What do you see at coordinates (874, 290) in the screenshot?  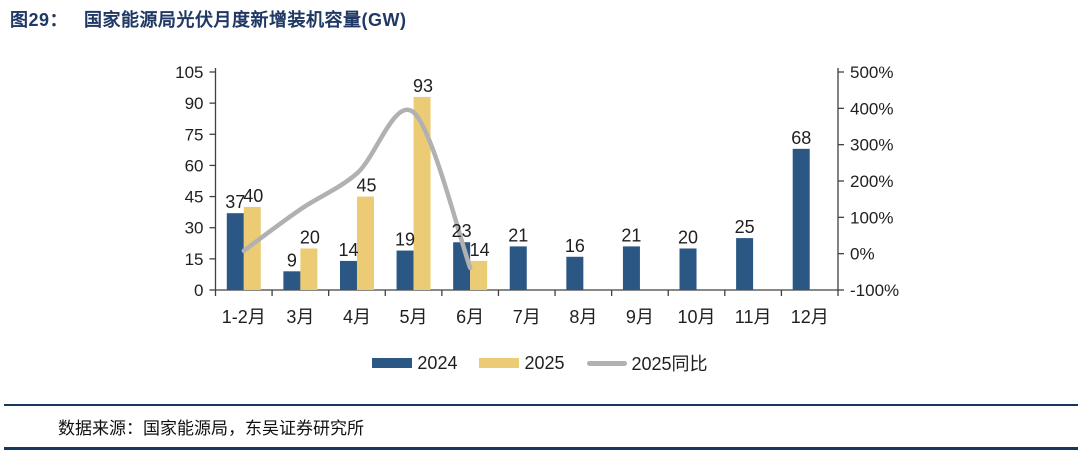 I see `right-axis-tick-label: -100%` at bounding box center [874, 290].